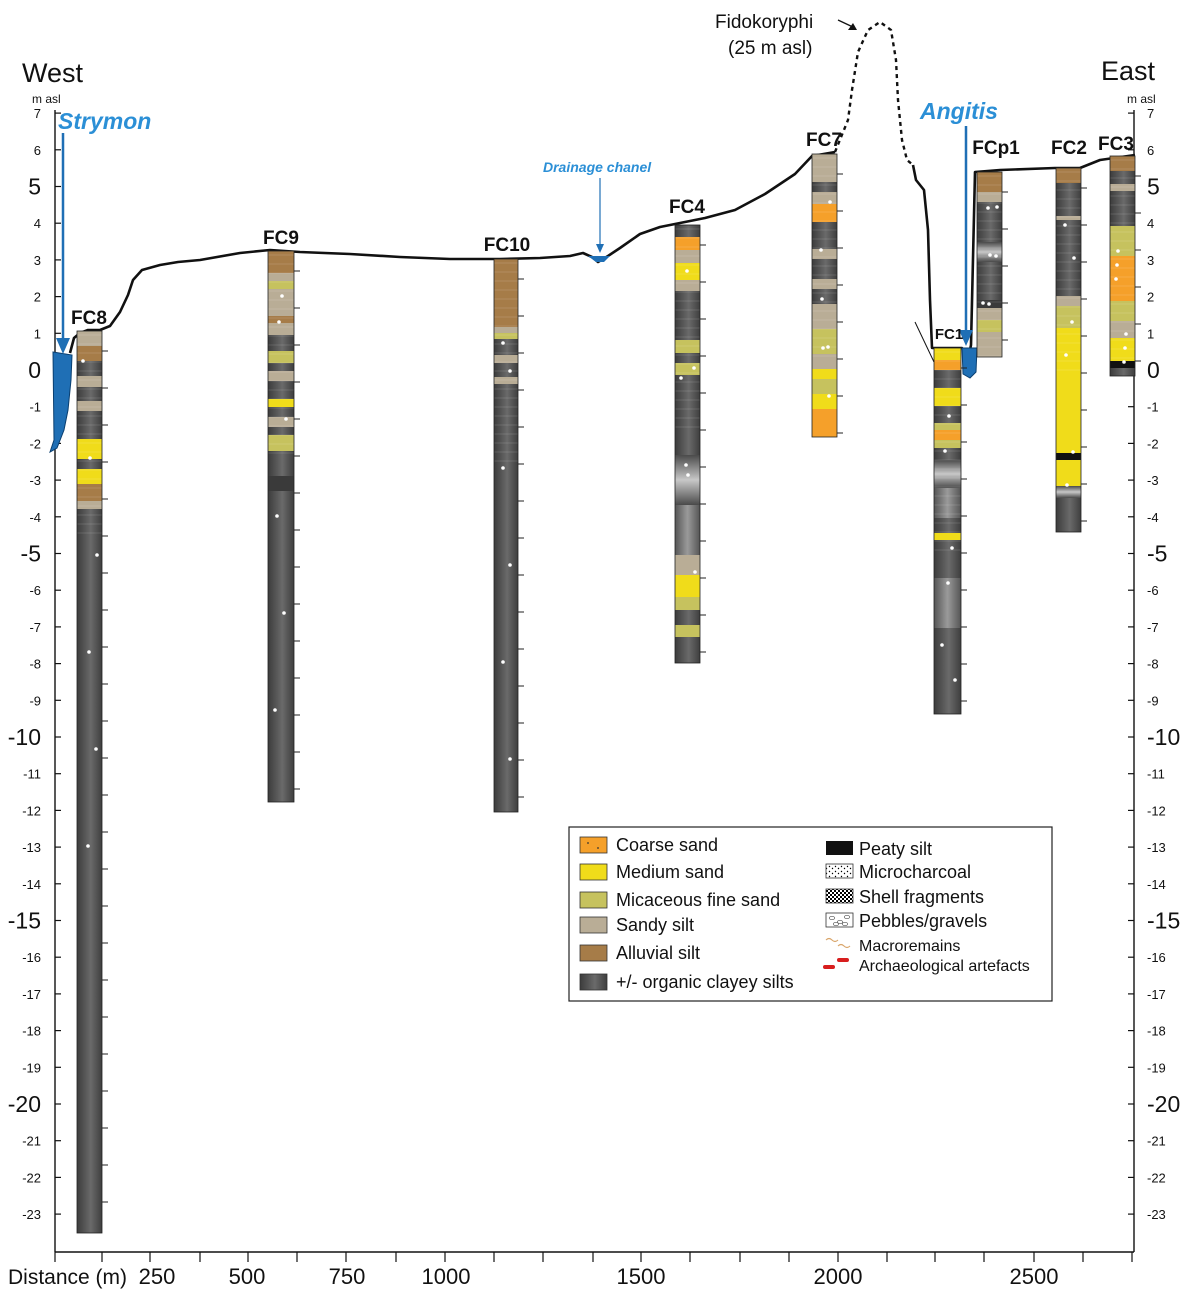  I want to click on distance-axis: 250 500 750 1000 1500 2000 2500, so click(594, 1270).